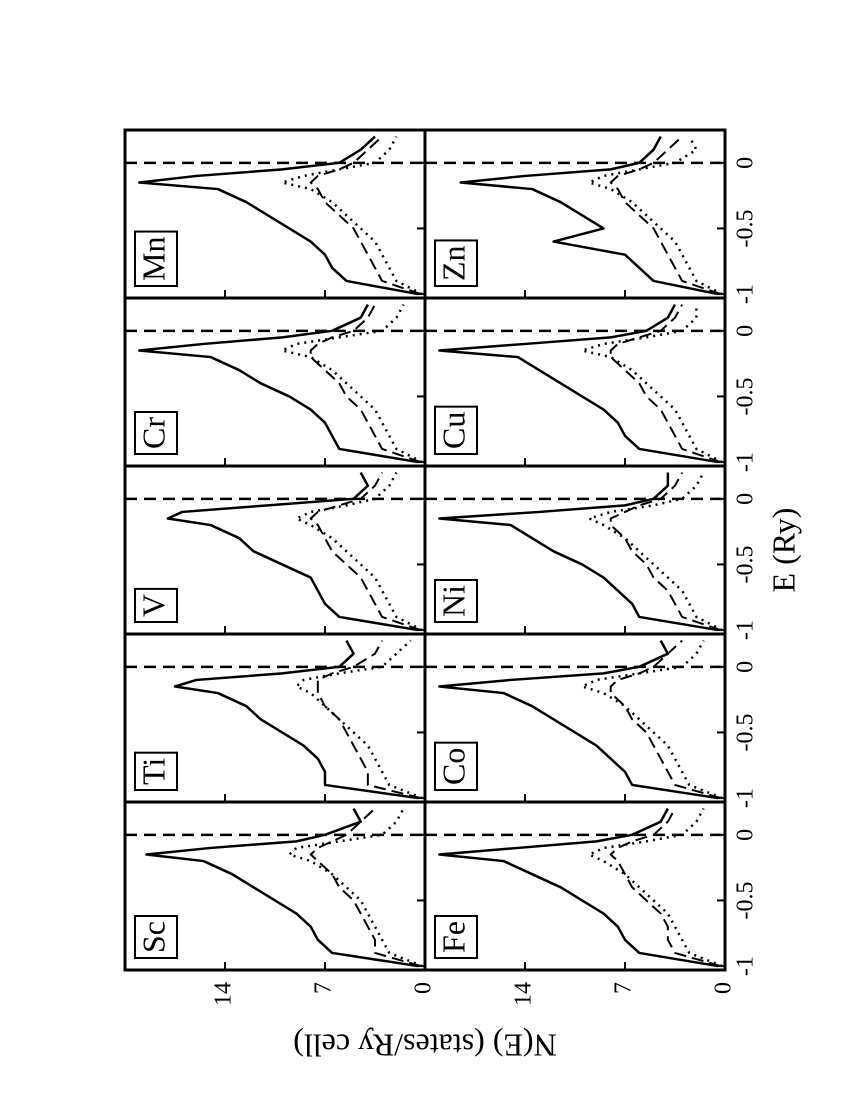 The image size is (850, 1100). I want to click on panel-title: Ti, so click(153, 771).